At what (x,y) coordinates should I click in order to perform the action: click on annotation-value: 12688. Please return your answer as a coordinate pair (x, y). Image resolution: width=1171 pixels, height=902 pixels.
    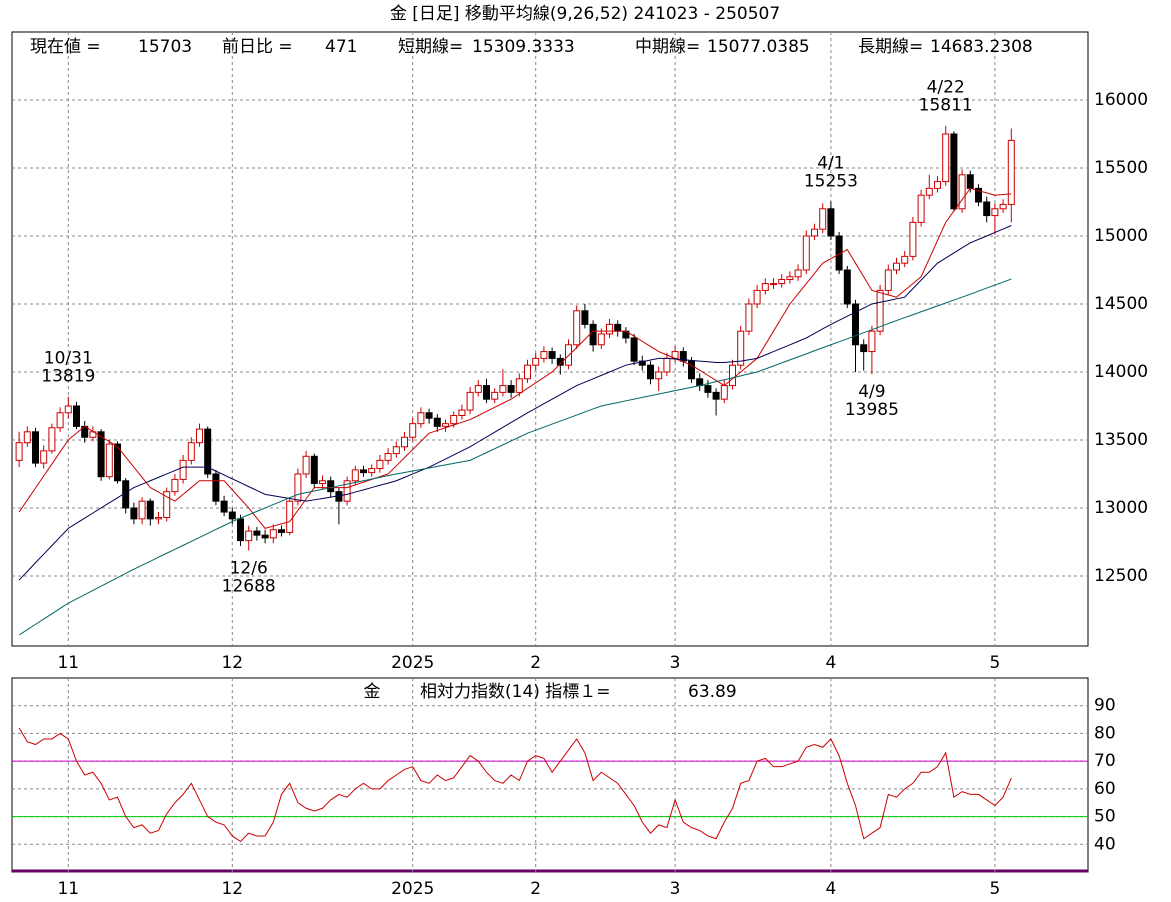
    Looking at the image, I should click on (249, 586).